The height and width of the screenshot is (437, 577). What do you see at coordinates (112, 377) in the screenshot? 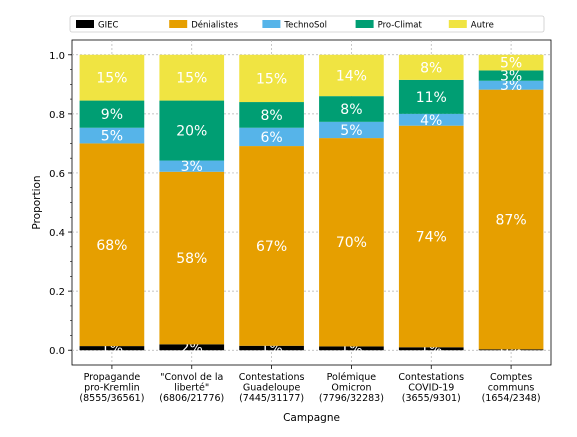
I see `x-tick-label: Propagande` at bounding box center [112, 377].